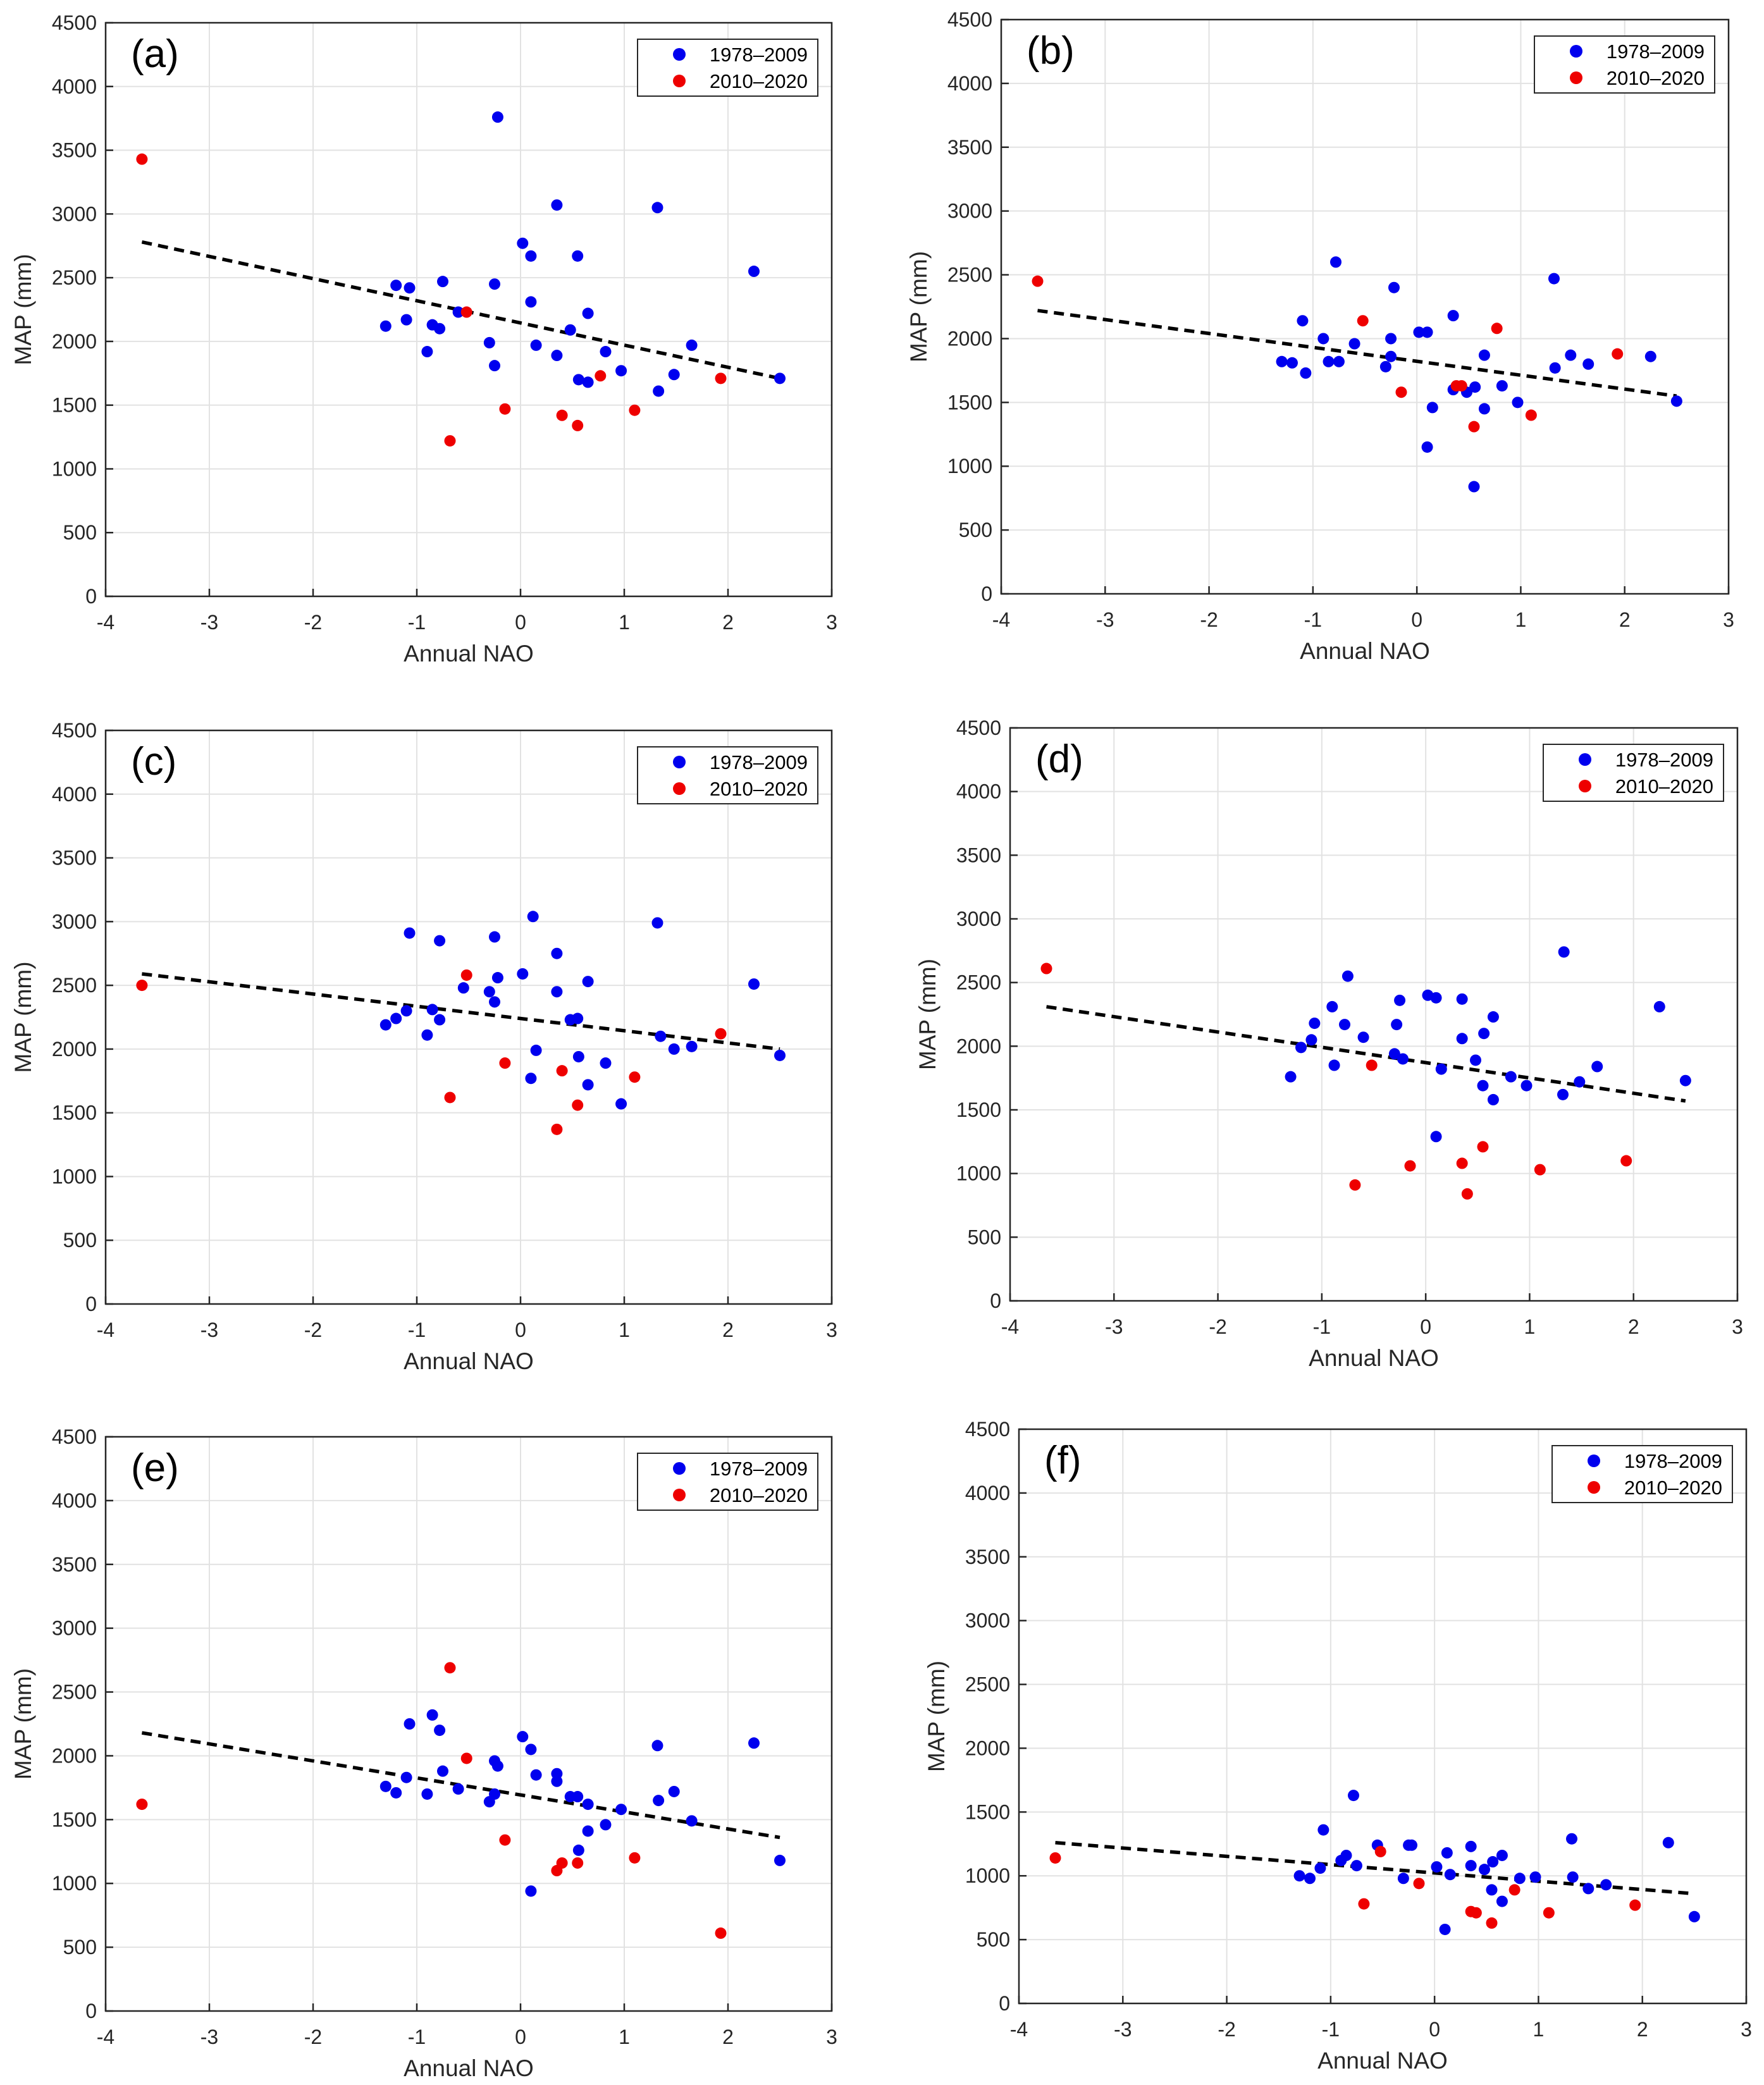  Describe the element at coordinates (154, 762) in the screenshot. I see `panel-title: (c)` at that location.